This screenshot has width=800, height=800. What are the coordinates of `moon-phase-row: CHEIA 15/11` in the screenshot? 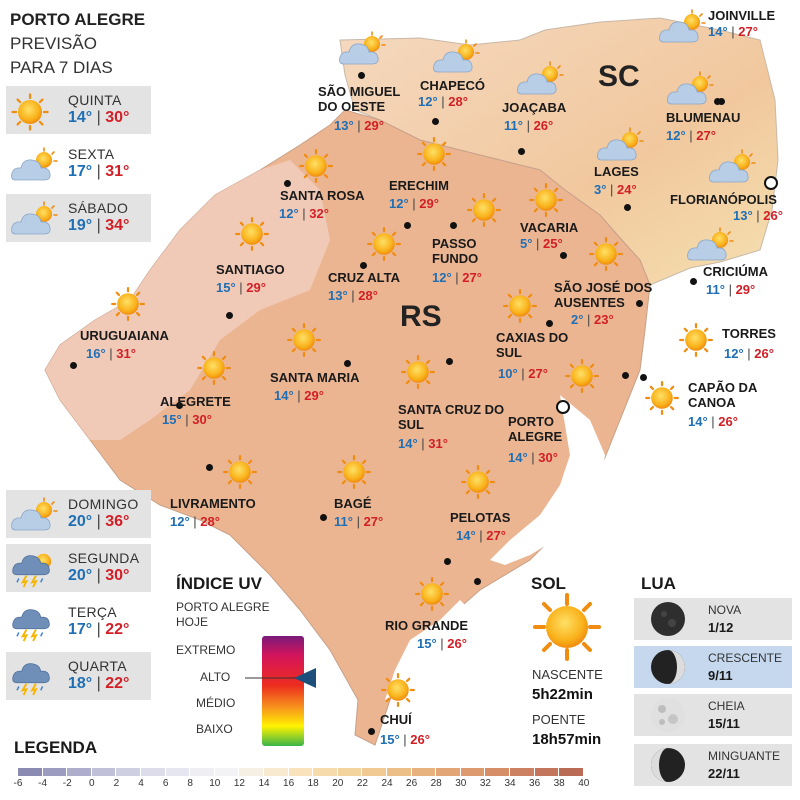 It's located at (713, 715).